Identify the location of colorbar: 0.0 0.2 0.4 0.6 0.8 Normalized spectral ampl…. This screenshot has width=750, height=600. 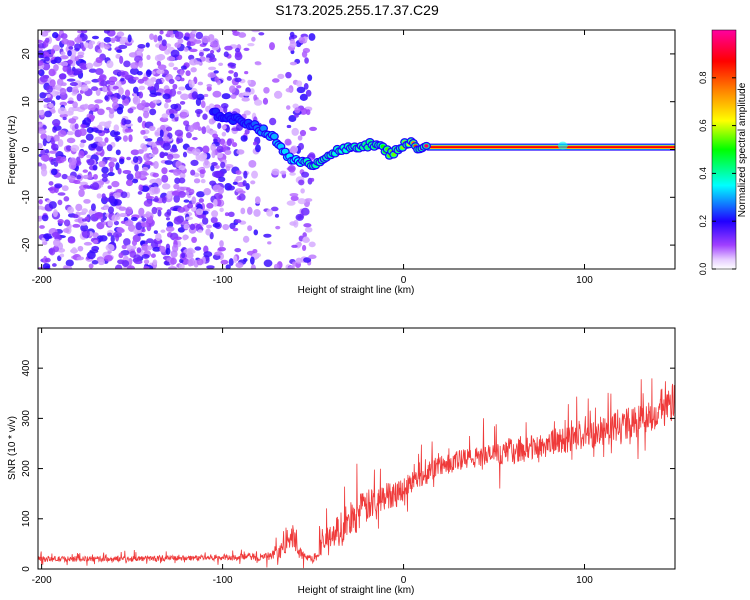
(723, 152).